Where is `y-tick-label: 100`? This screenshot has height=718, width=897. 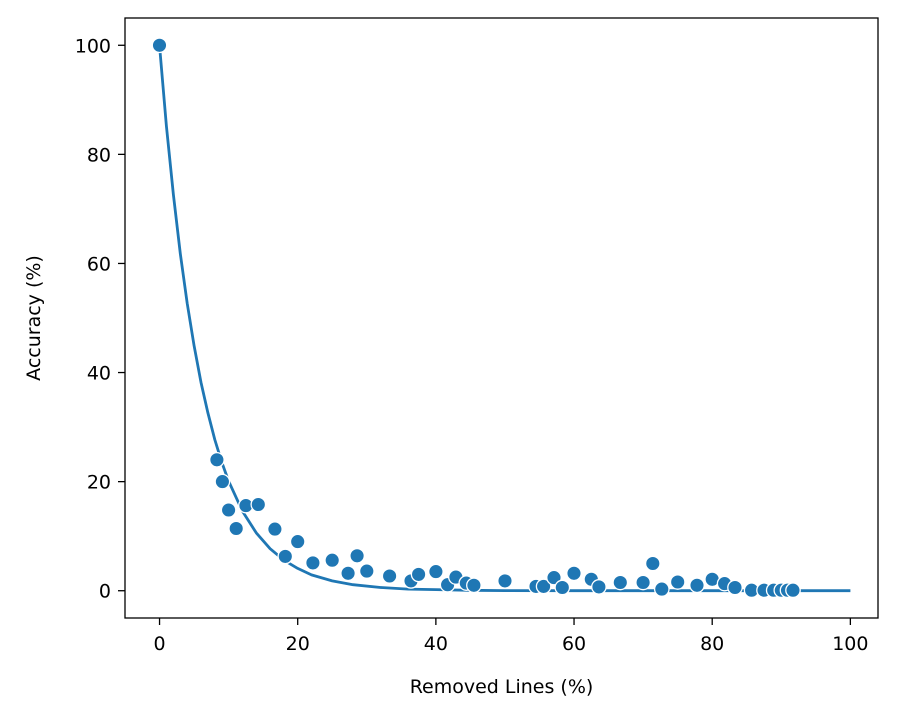 y-tick-label: 100 is located at coordinates (93, 46).